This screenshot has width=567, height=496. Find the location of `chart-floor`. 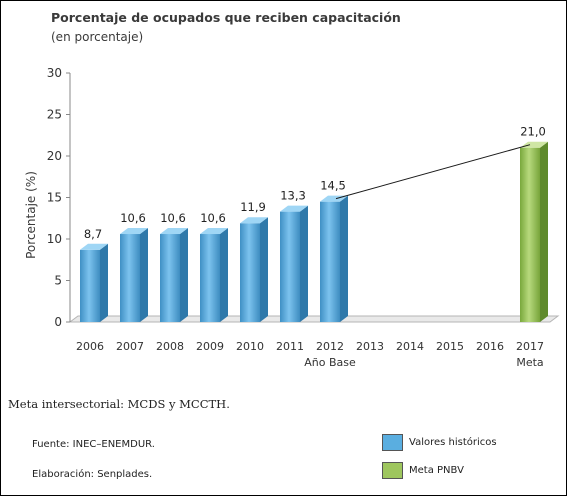

chart-floor is located at coordinates (314, 319).